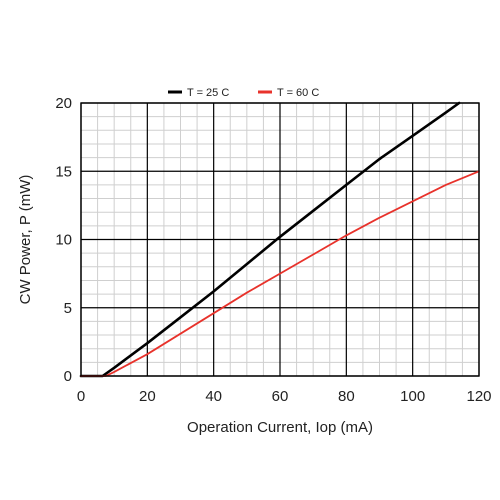 This screenshot has width=500, height=500. I want to click on x-tick-label: 20, so click(147, 396).